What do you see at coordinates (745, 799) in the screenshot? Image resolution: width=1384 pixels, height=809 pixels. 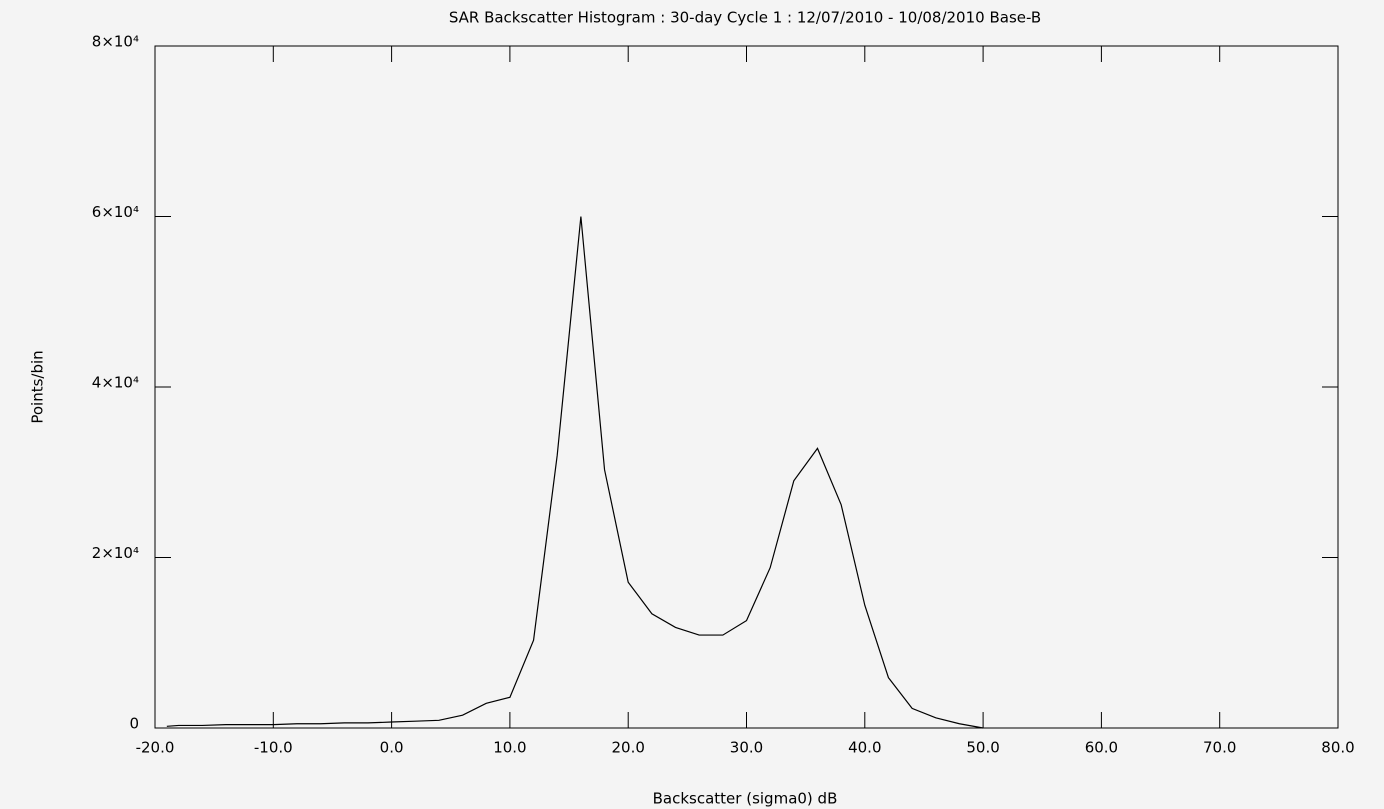 I see `x-axis-label: Backscatter (sigma0) dB` at bounding box center [745, 799].